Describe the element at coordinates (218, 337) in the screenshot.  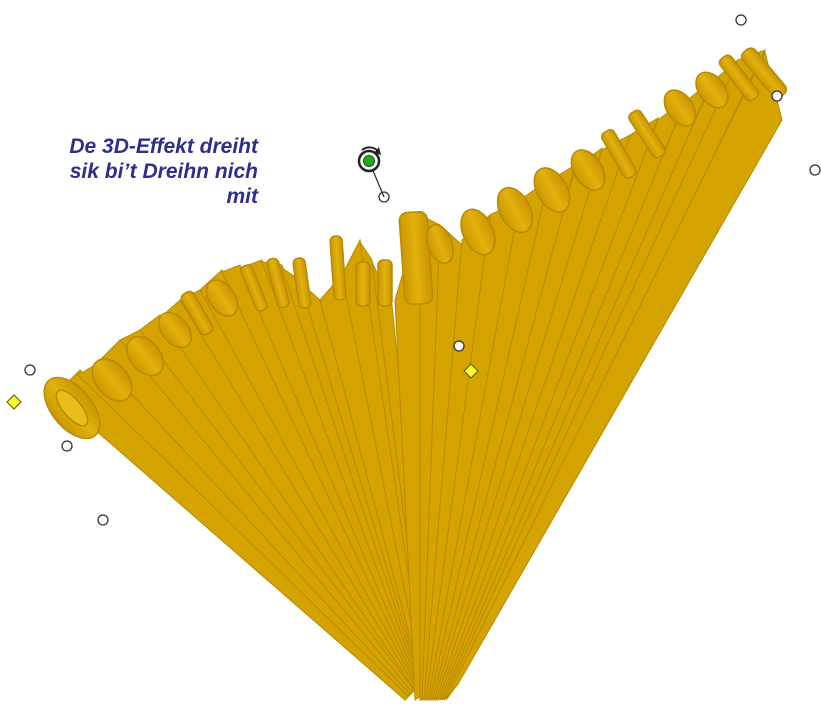
I see `wordart-face-left` at that location.